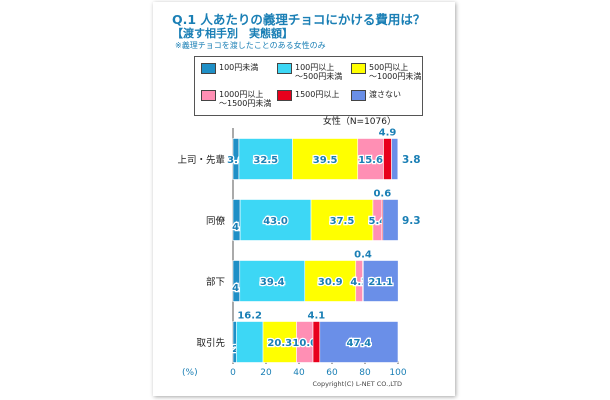 This screenshot has height=400, width=610. What do you see at coordinates (317, 94) in the screenshot?
I see `legend-label: 1500円以上` at bounding box center [317, 94].